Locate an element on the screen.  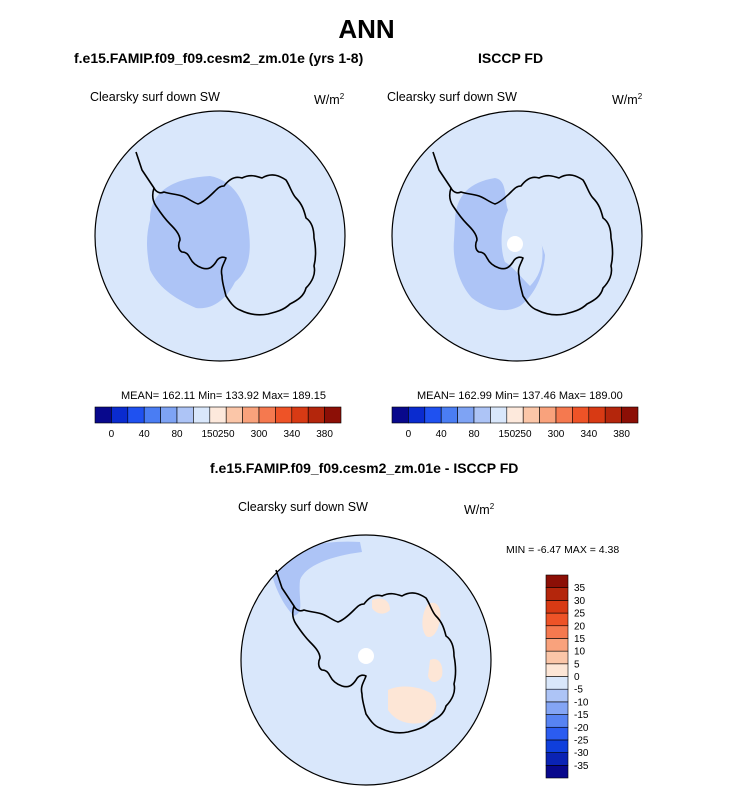
panel-2-colorbar-tick-label: 250 is located at coordinates (523, 434).